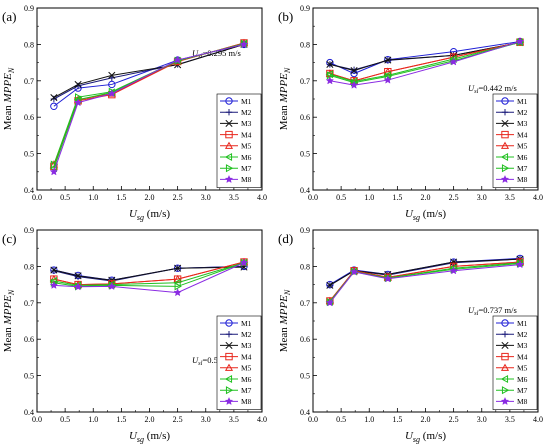 The image size is (550, 446). Describe the element at coordinates (9, 16) in the screenshot. I see `panel-label: (a)` at that location.